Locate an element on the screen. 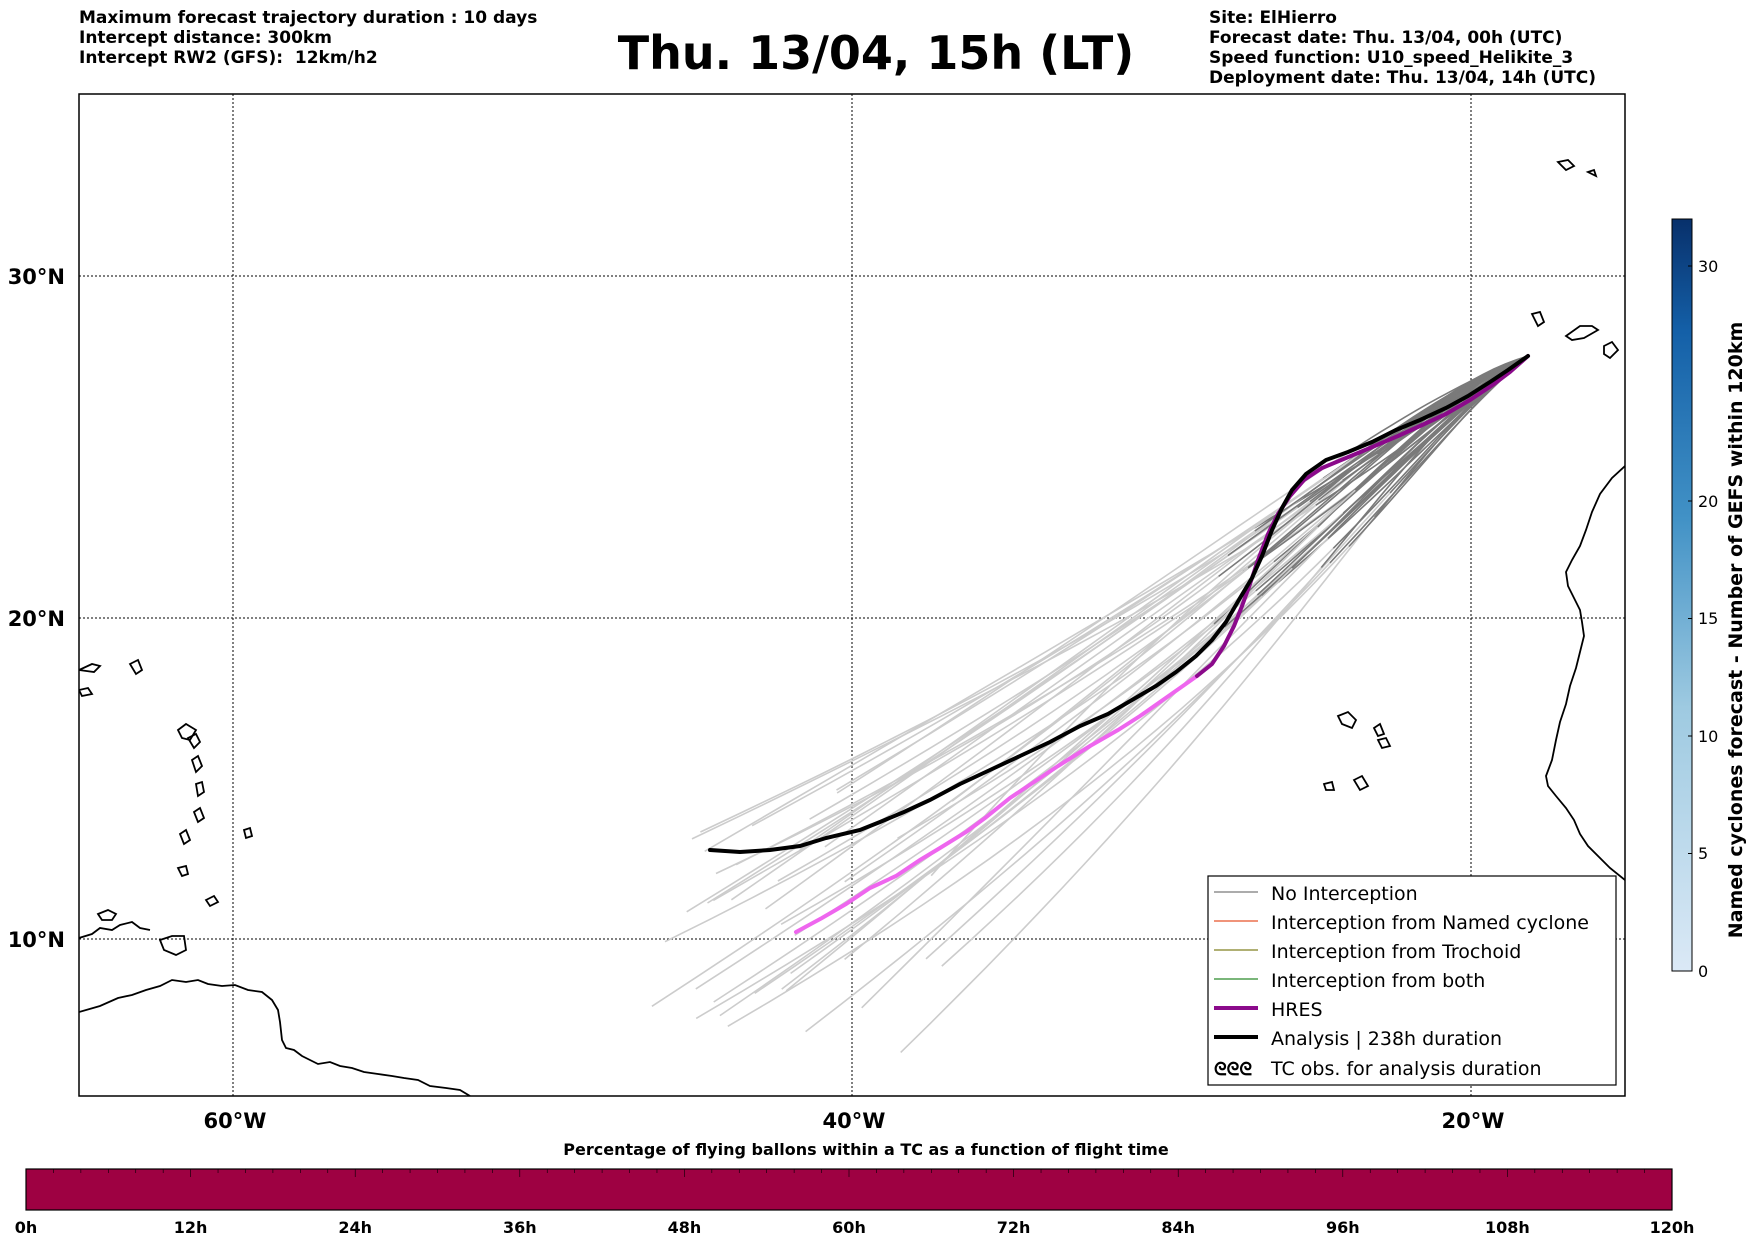  colorbar-tick-15: 15 is located at coordinates (1708, 618).